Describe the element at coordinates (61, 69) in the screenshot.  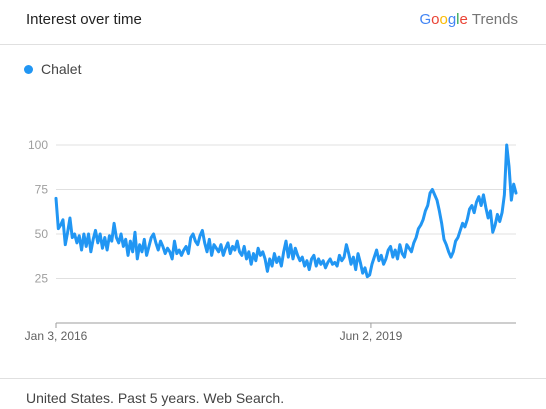
I see `legend-label: Chalet` at that location.